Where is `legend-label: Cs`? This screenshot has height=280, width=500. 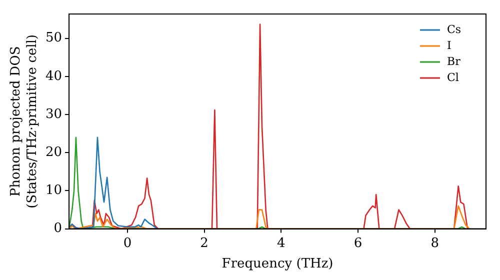 legend-label: Cs is located at coordinates (454, 29).